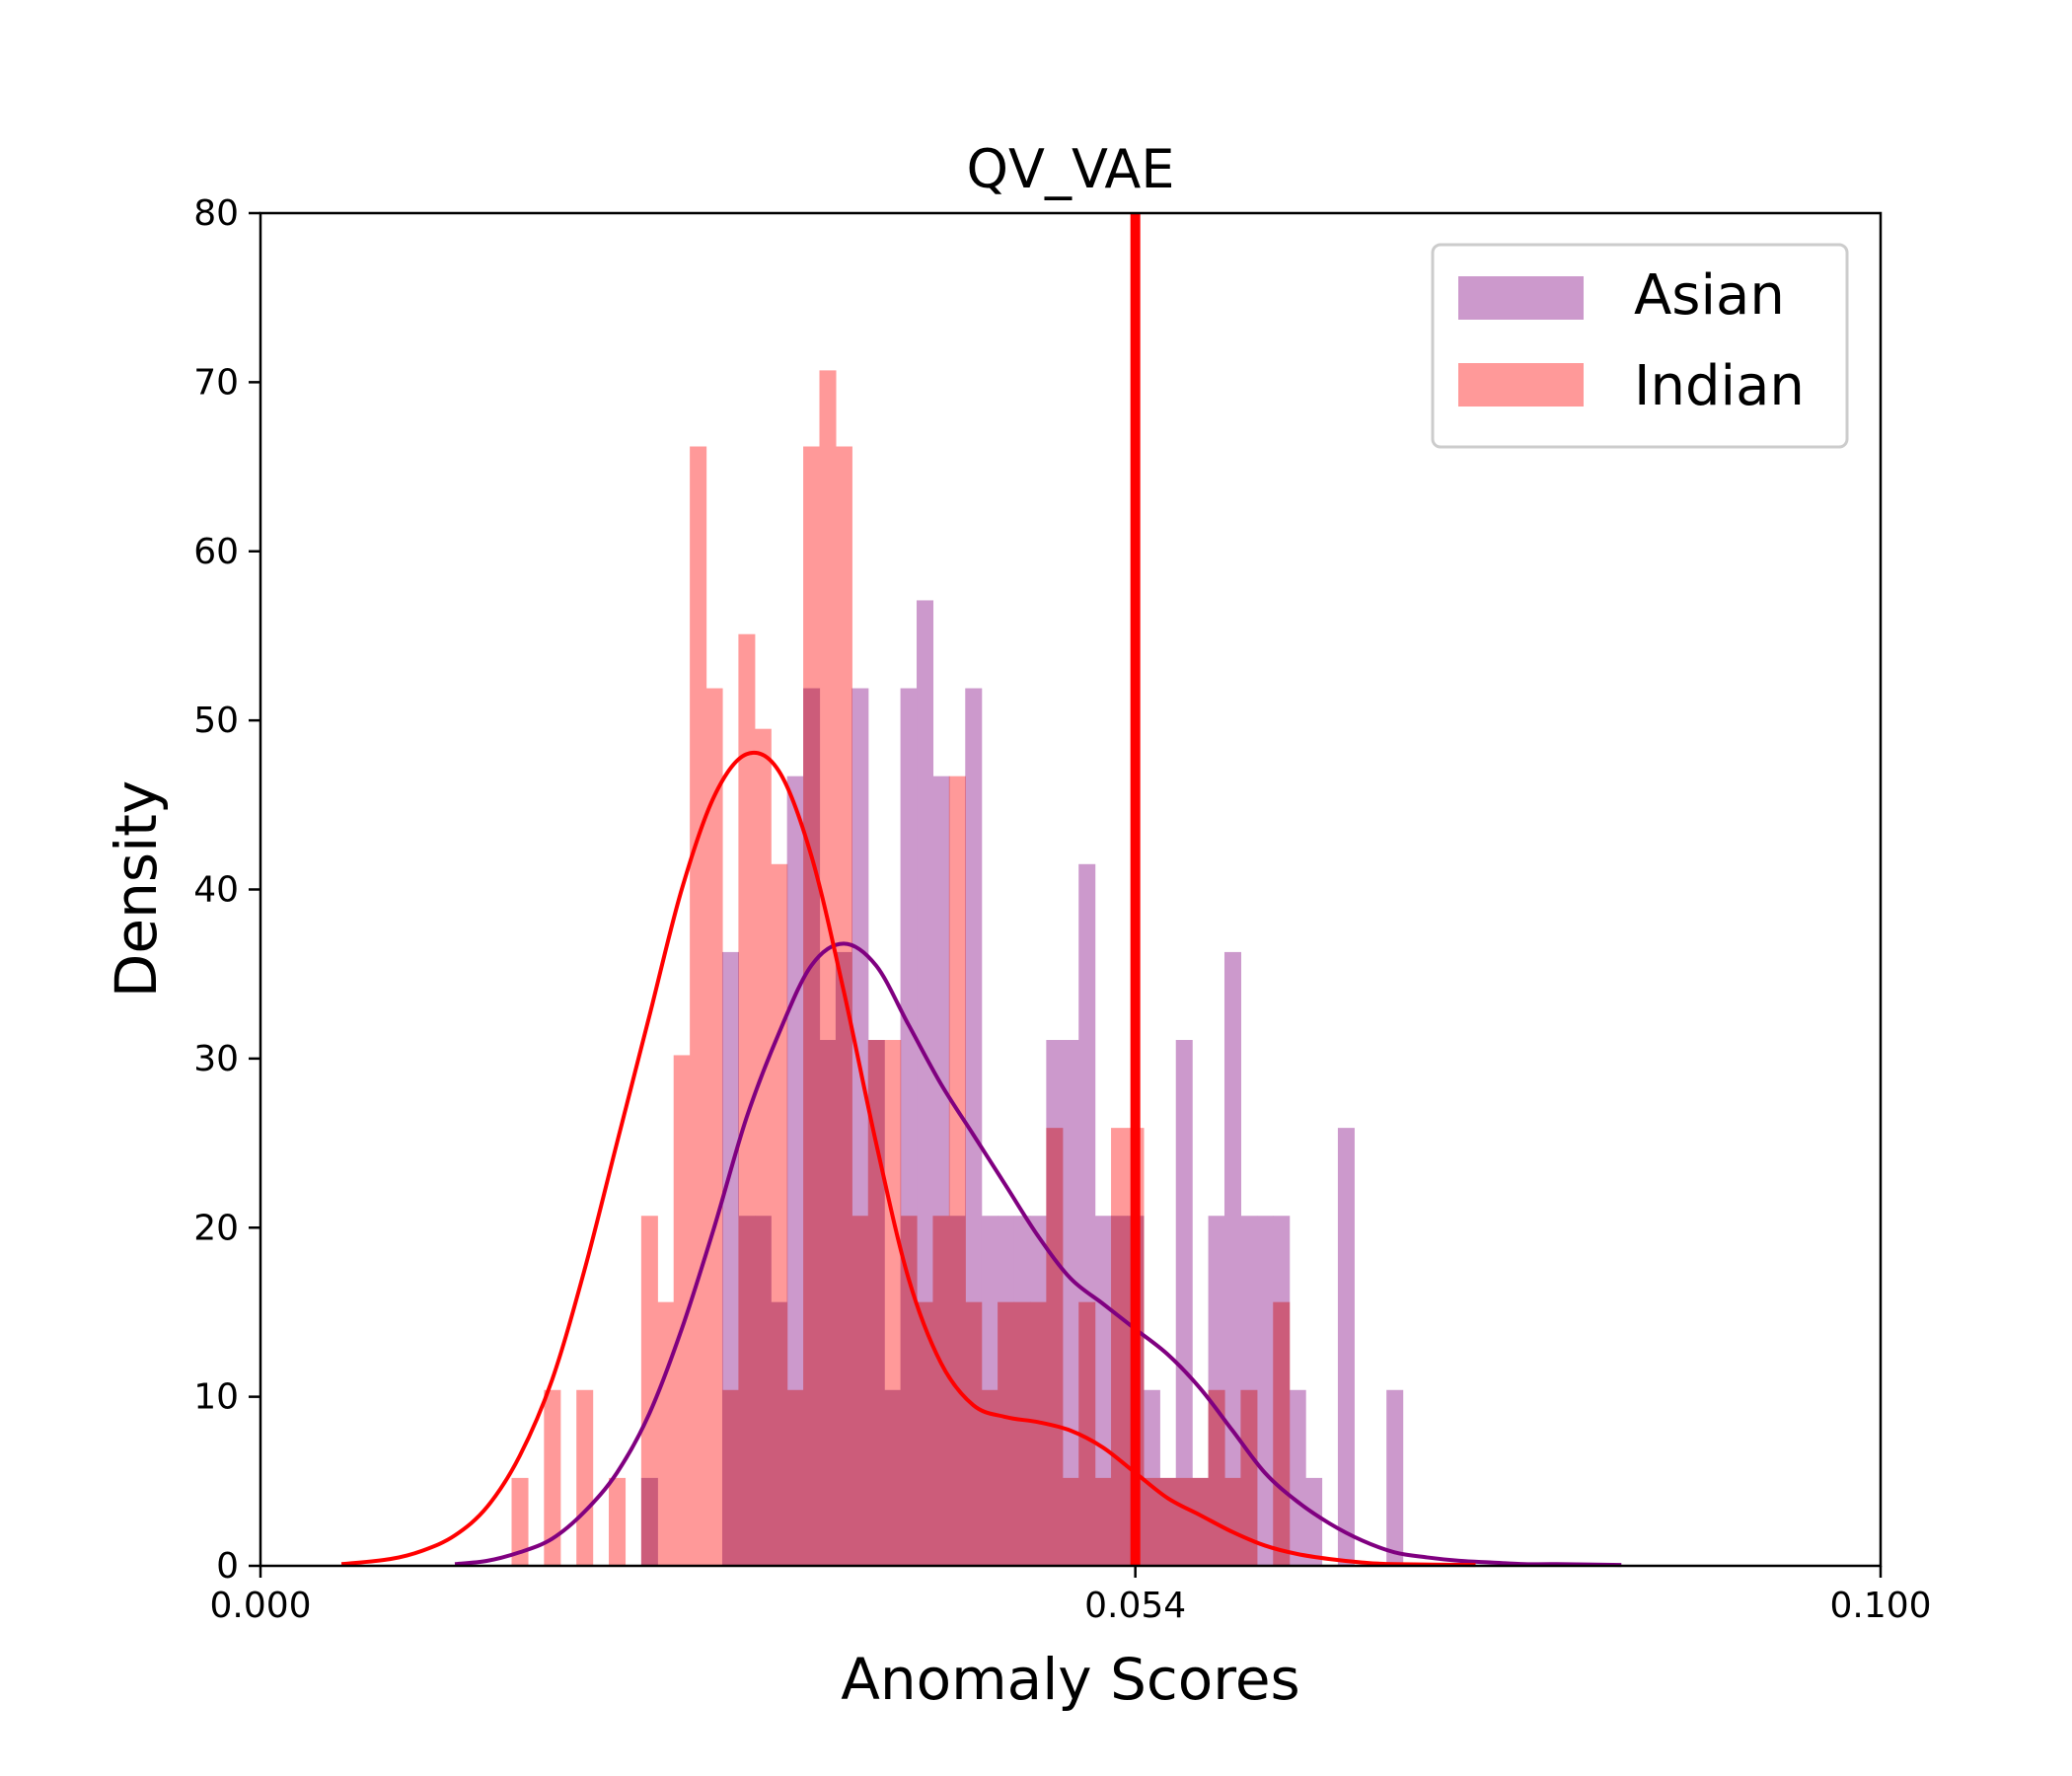 This screenshot has height=1776, width=2072. What do you see at coordinates (216, 1059) in the screenshot?
I see `y-tick-label: 30` at bounding box center [216, 1059].